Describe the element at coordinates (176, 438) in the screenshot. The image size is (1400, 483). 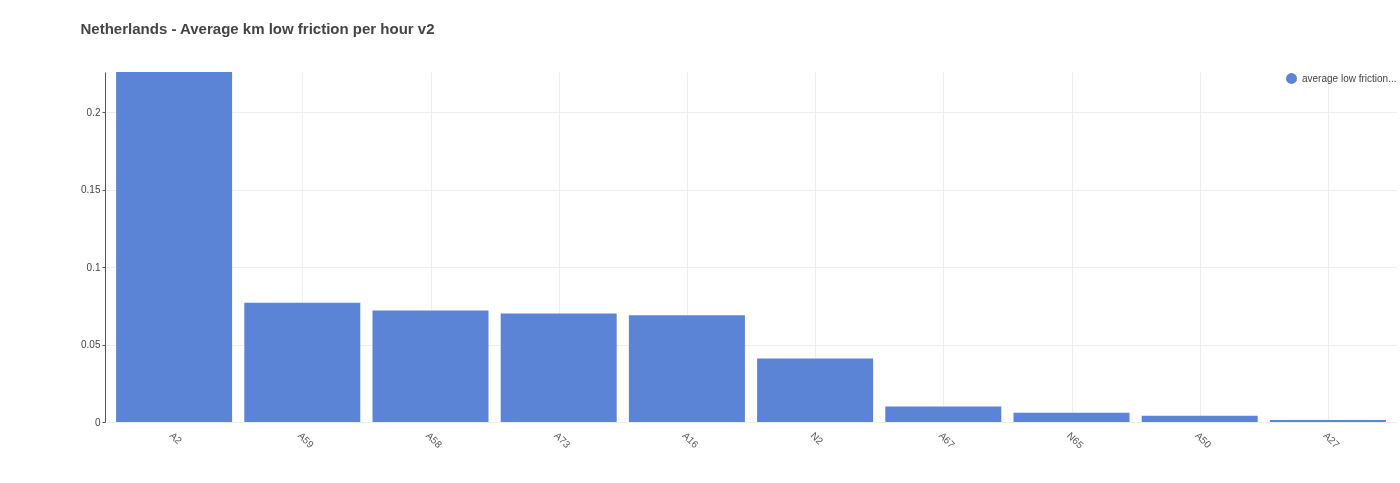
I see `x-tick-label: A2` at that location.